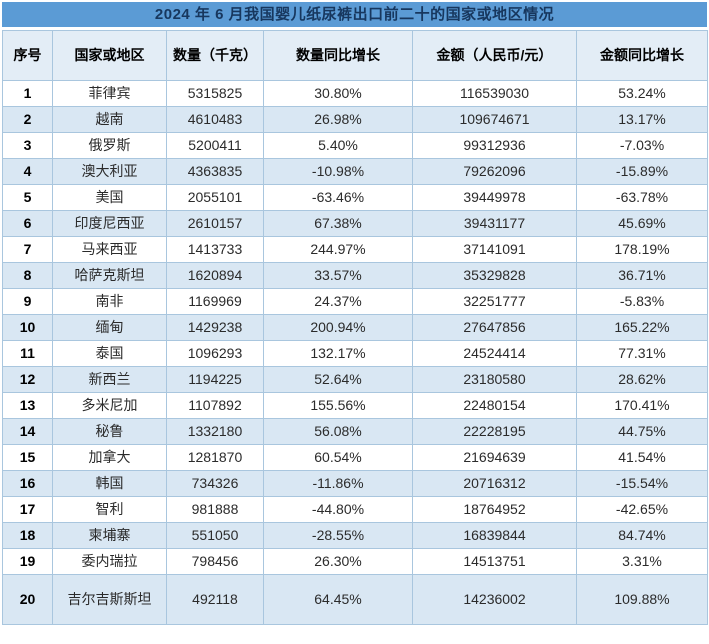  Describe the element at coordinates (27, 379) in the screenshot. I see `rank-cell: 12` at that location.